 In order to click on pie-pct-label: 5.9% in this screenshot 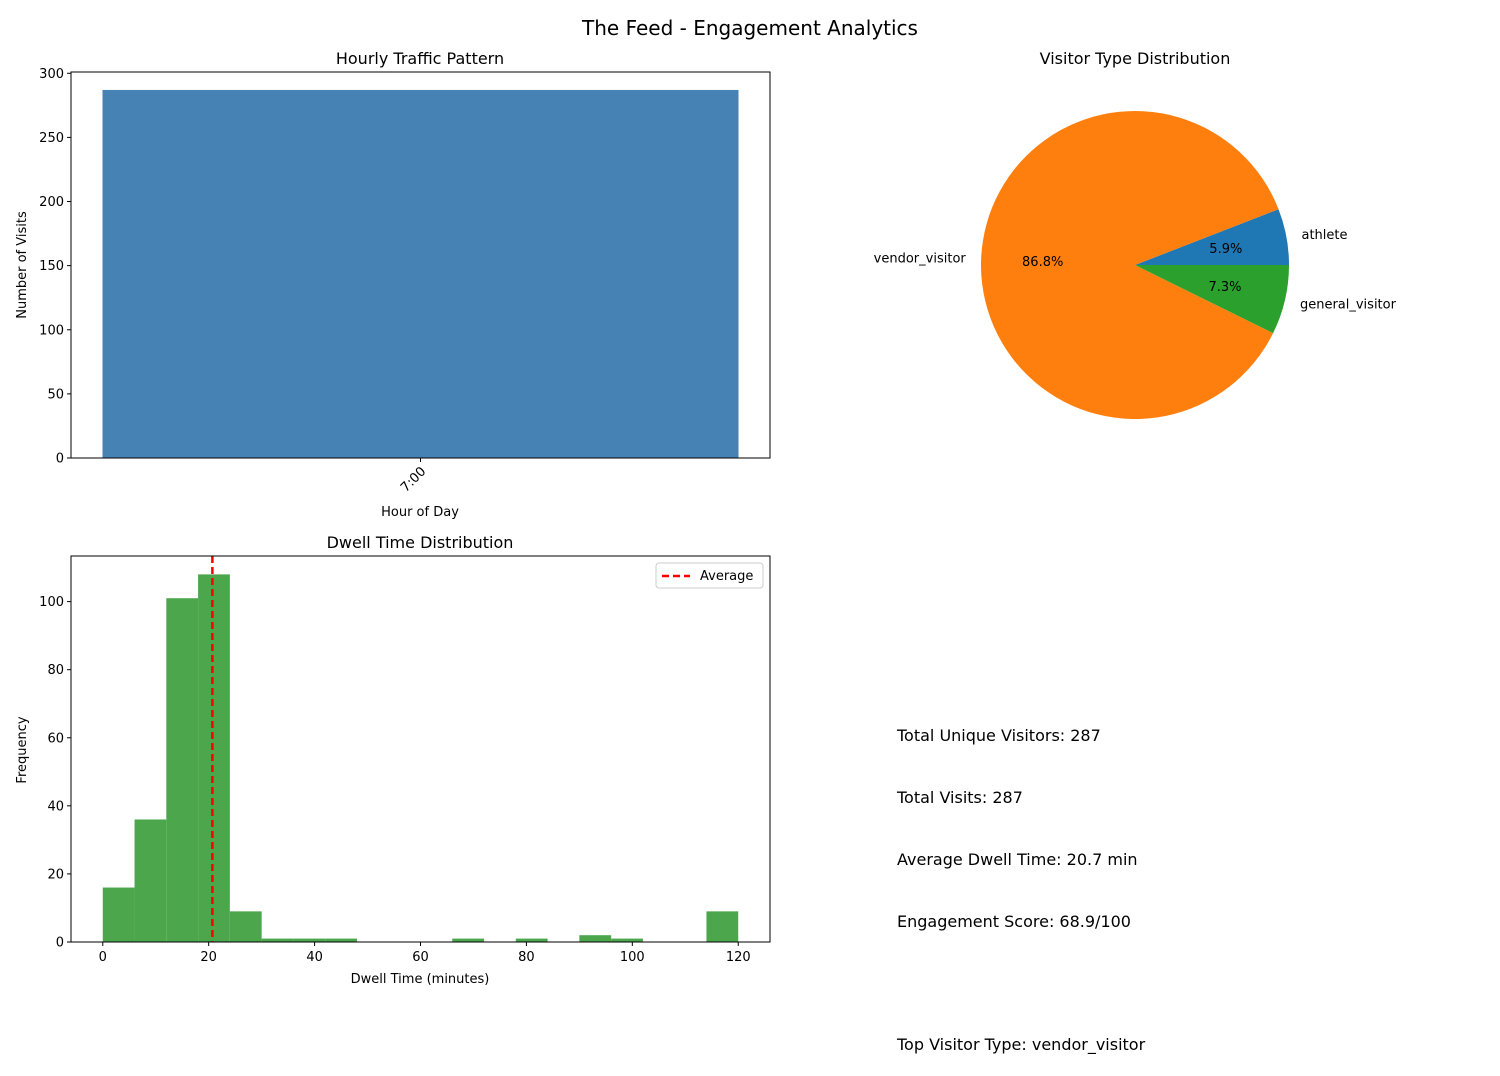, I will do `click(1225, 249)`.